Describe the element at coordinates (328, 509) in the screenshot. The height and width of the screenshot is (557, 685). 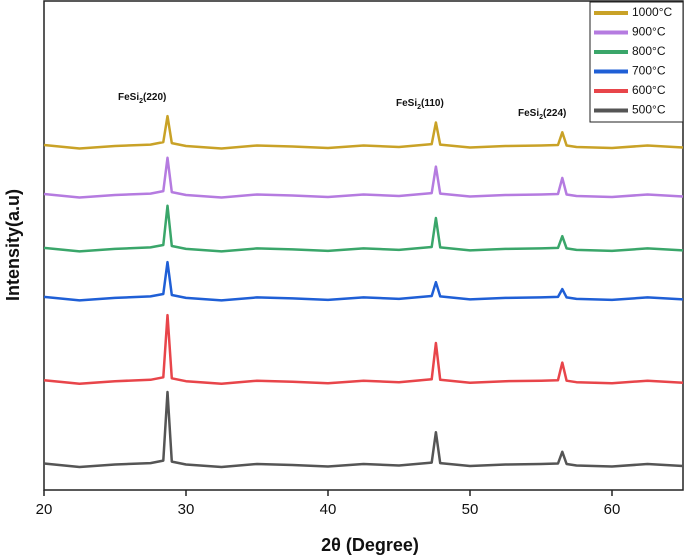
I see `x-tick-label: 40` at that location.